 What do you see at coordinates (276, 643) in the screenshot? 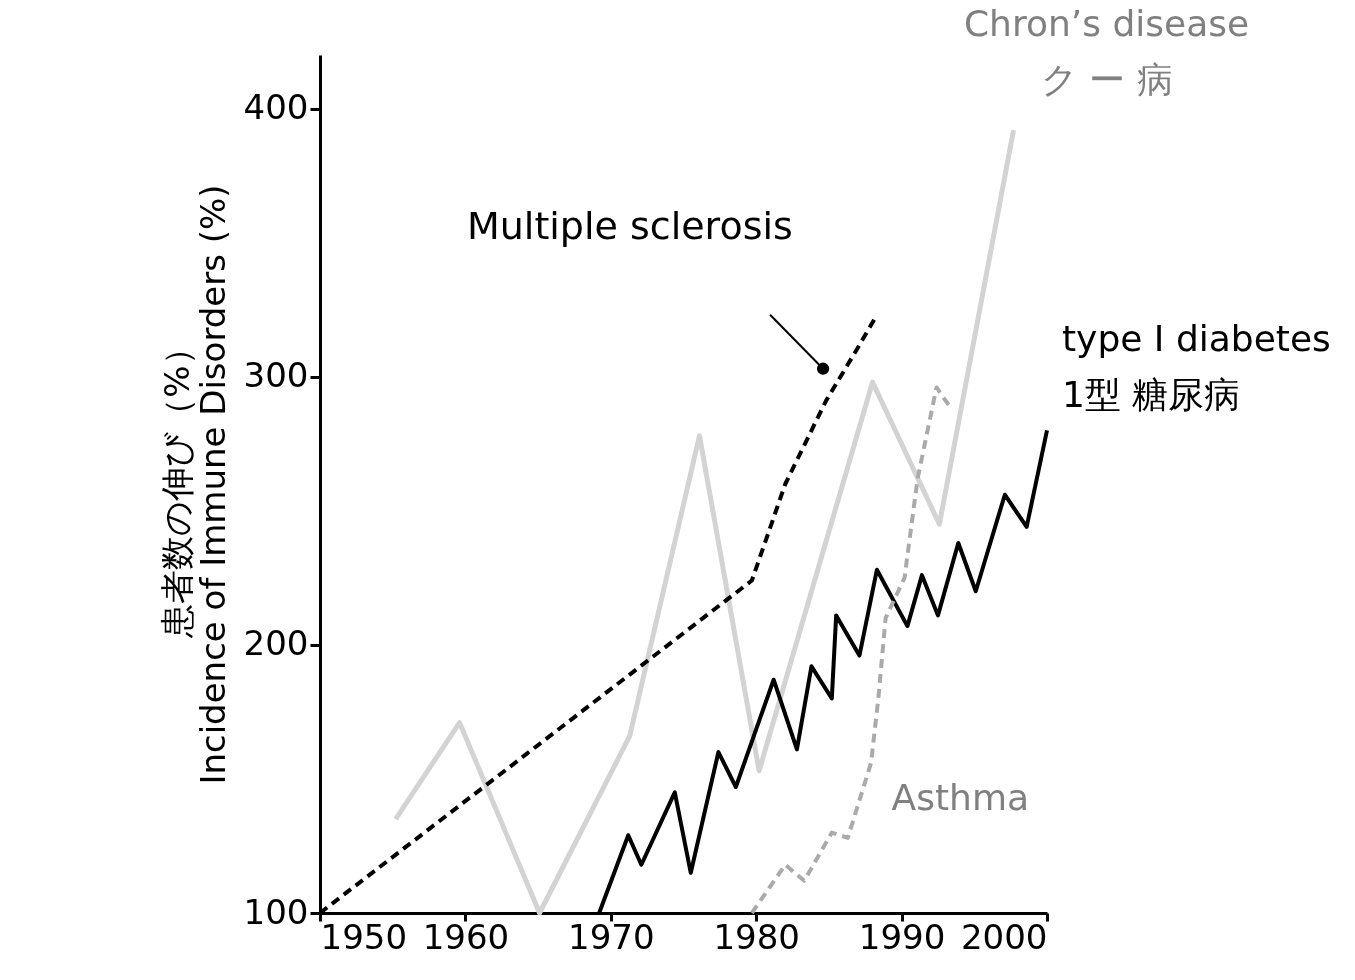
I see `y-tick-label: 200` at bounding box center [276, 643].